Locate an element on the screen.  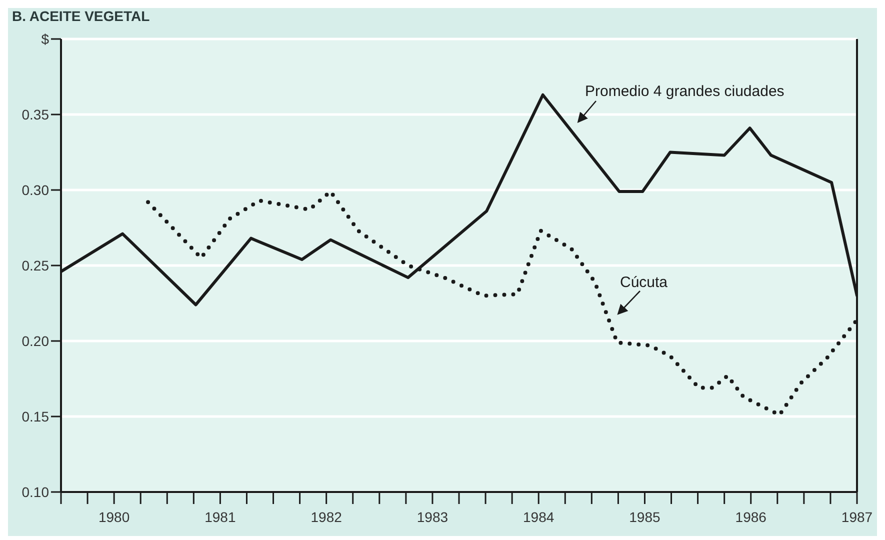
x-tick-label: 1980 is located at coordinates (114, 516).